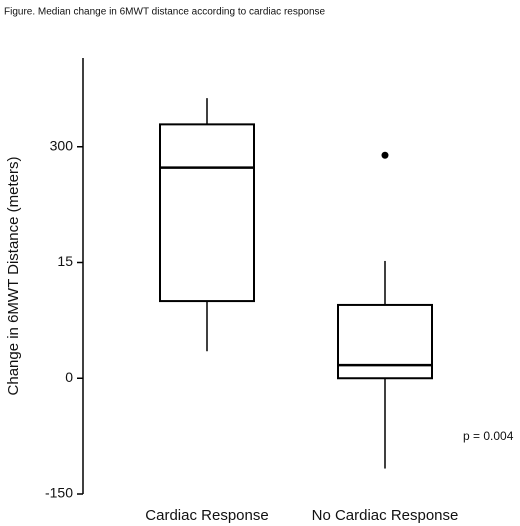 The height and width of the screenshot is (526, 520). Describe the element at coordinates (385, 155) in the screenshot. I see `outlier` at that location.